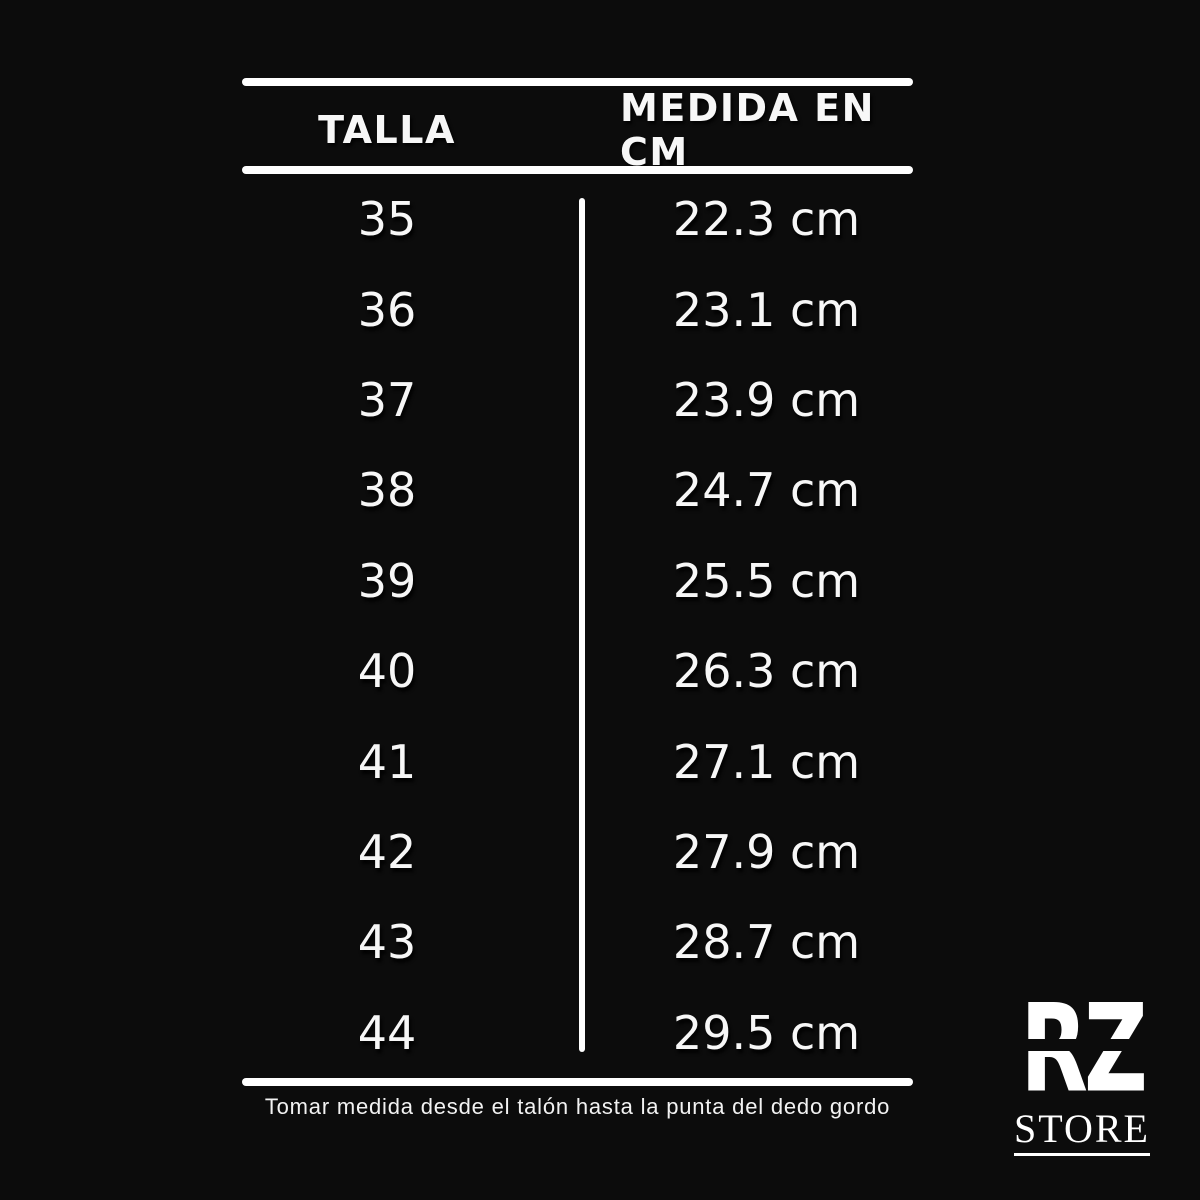  Describe the element at coordinates (577, 761) in the screenshot. I see `table-row: 41 27.1 cm` at that location.